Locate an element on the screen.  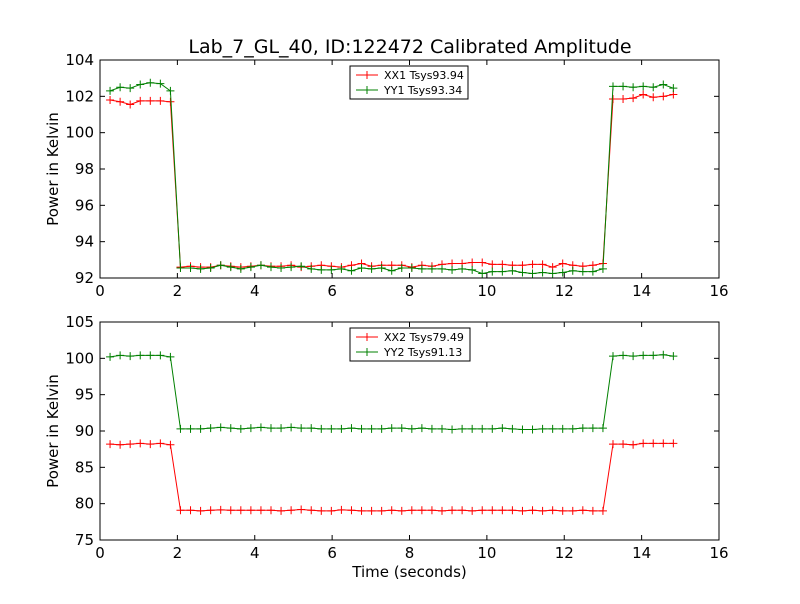
y-tick-label: 100 is located at coordinates (79, 133).